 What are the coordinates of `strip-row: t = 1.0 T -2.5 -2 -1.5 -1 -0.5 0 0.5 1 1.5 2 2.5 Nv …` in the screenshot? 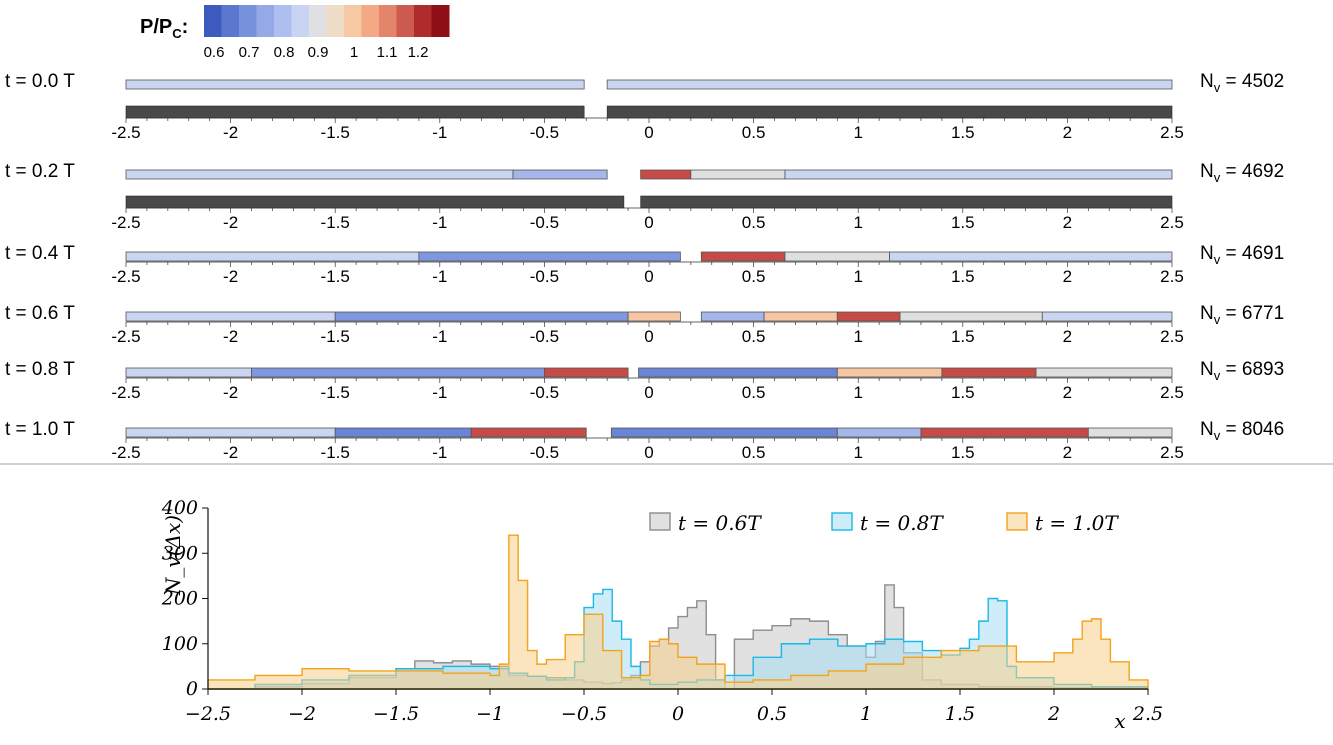 It's located at (644, 440).